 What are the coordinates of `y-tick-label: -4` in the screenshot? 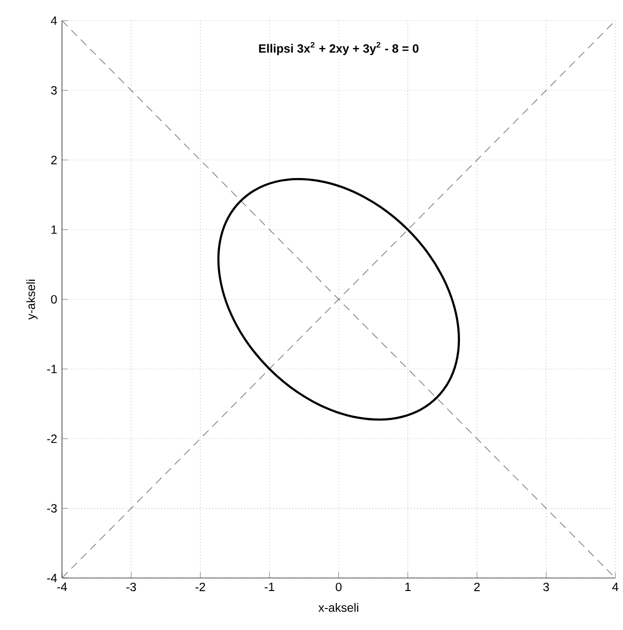 It's located at (52, 578).